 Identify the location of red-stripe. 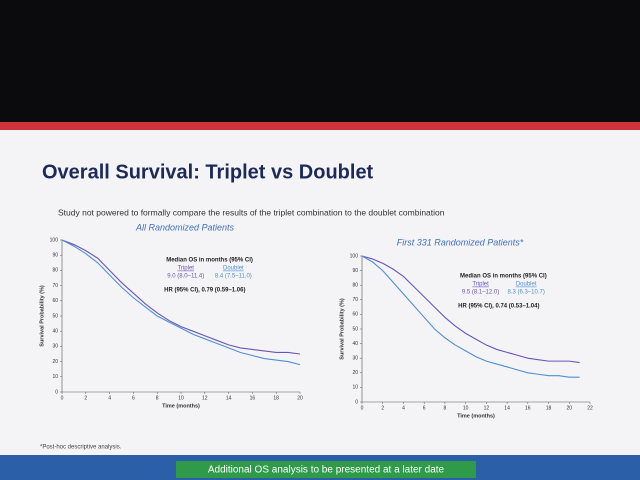
(320, 126).